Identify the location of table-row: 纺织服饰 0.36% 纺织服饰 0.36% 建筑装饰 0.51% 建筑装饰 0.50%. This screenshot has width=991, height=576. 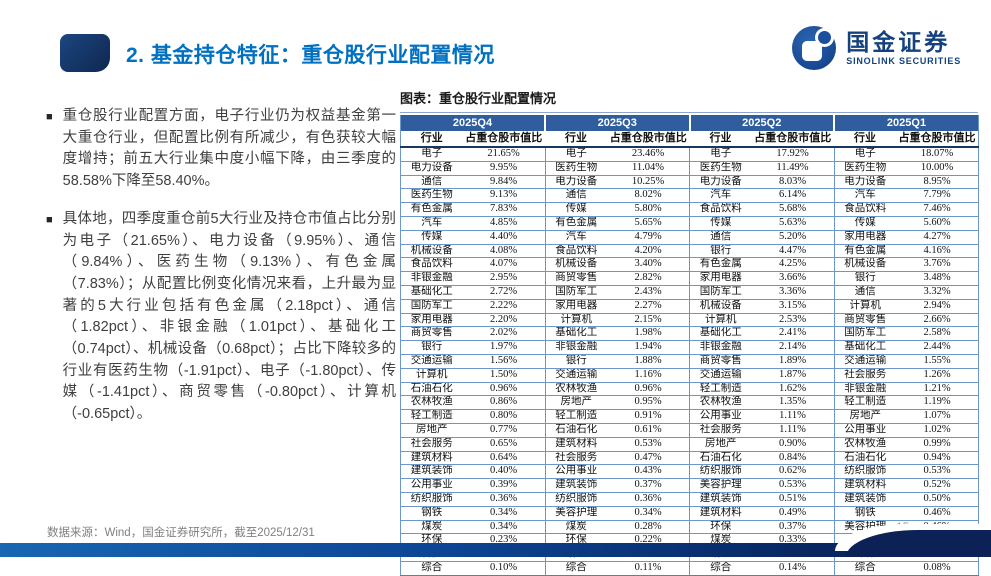
(689, 499).